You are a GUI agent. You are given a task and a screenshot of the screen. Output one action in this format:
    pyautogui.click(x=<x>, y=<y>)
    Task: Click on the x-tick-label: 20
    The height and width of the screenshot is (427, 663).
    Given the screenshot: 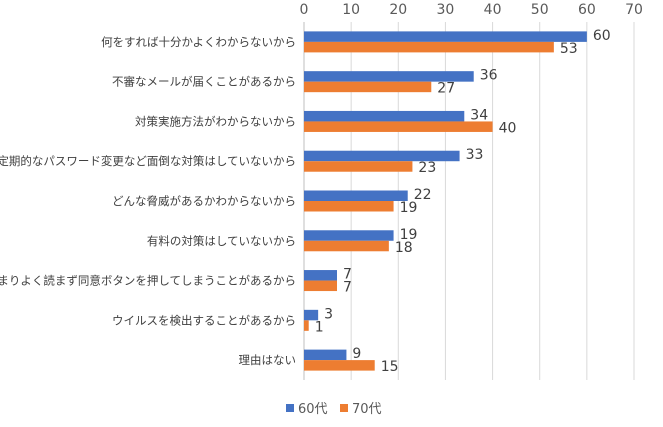 What is the action you would take?
    pyautogui.click(x=398, y=10)
    